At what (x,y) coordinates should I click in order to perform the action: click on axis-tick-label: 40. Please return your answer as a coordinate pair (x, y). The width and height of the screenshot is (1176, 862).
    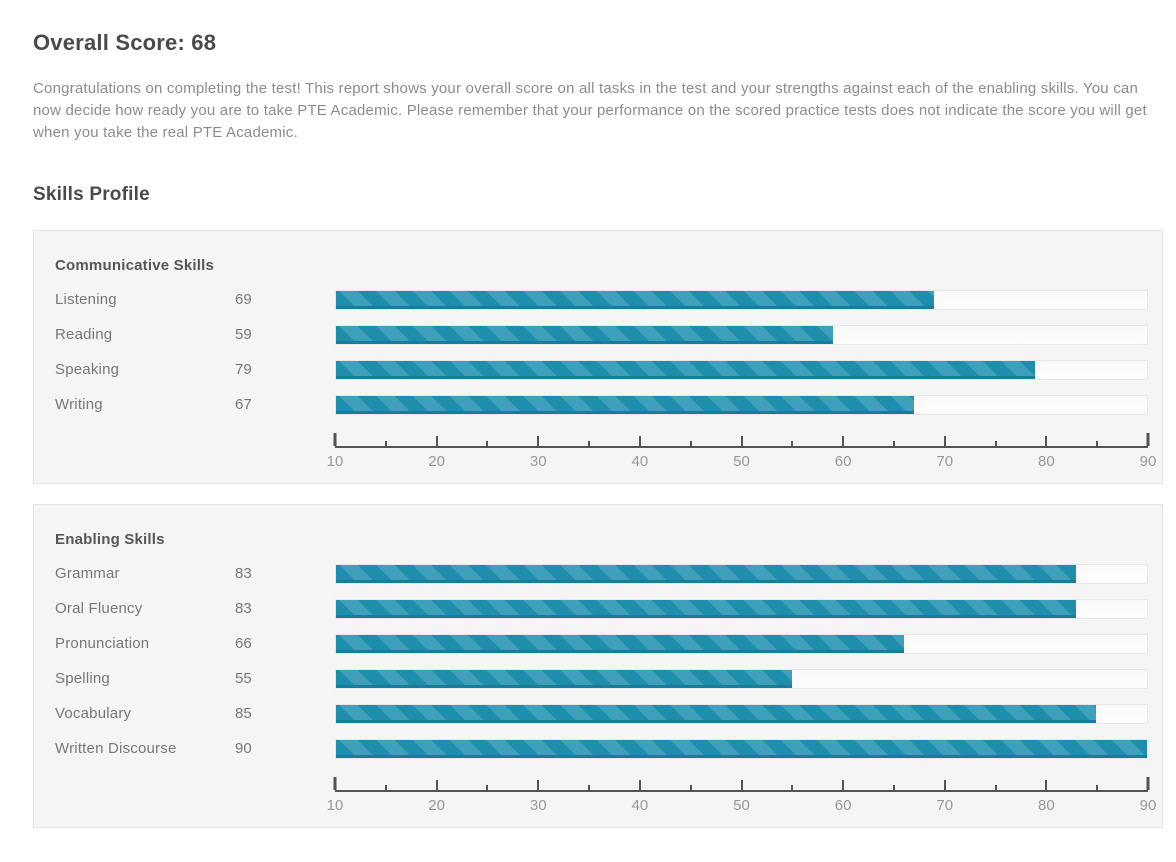
    Looking at the image, I should click on (640, 805).